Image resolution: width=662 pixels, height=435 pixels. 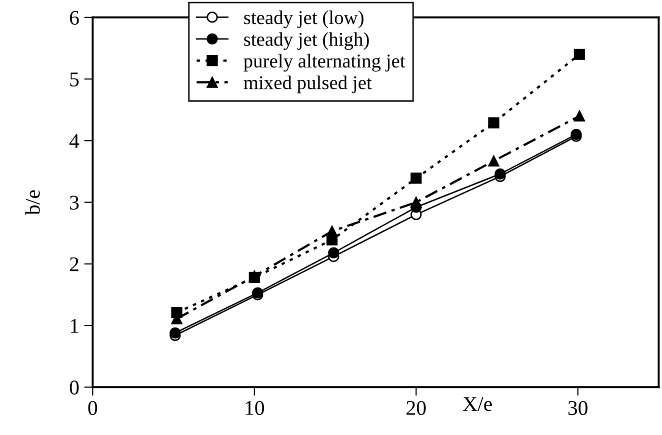 I want to click on y-tick-label: 6, so click(x=74, y=17).